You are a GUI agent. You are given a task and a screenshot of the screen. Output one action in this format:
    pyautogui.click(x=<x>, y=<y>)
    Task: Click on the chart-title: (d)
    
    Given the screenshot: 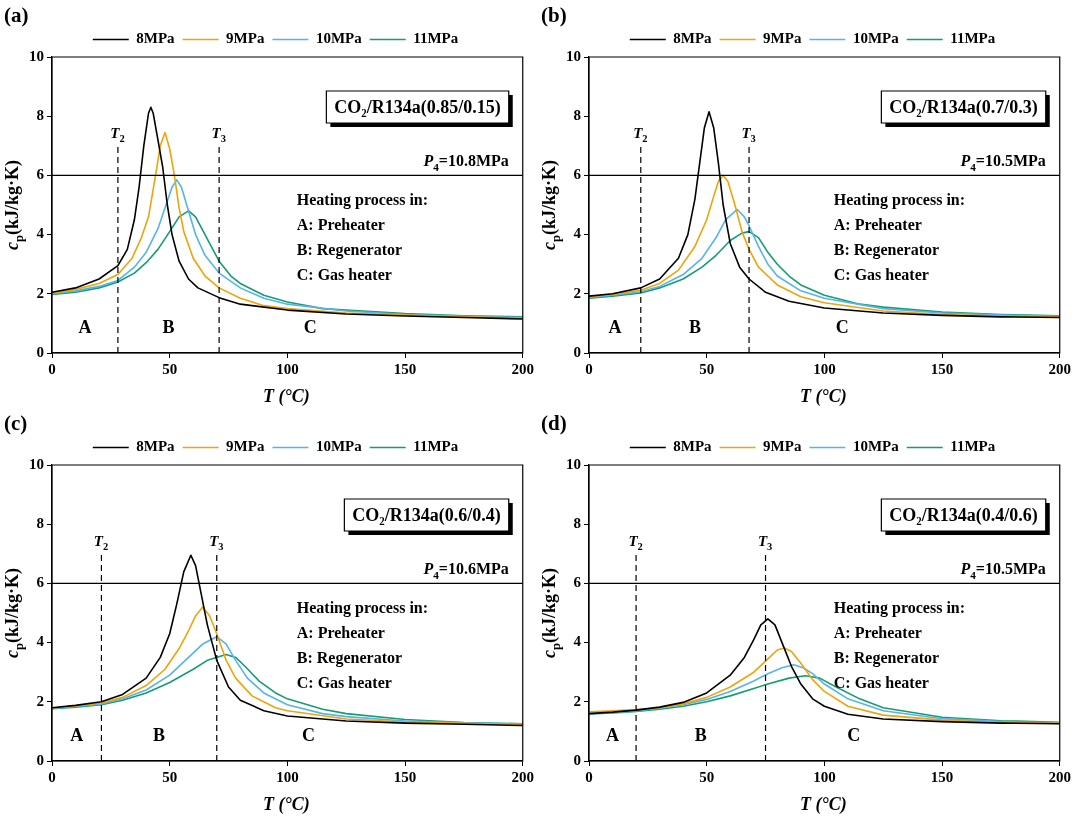 What is the action you would take?
    pyautogui.click(x=554, y=423)
    